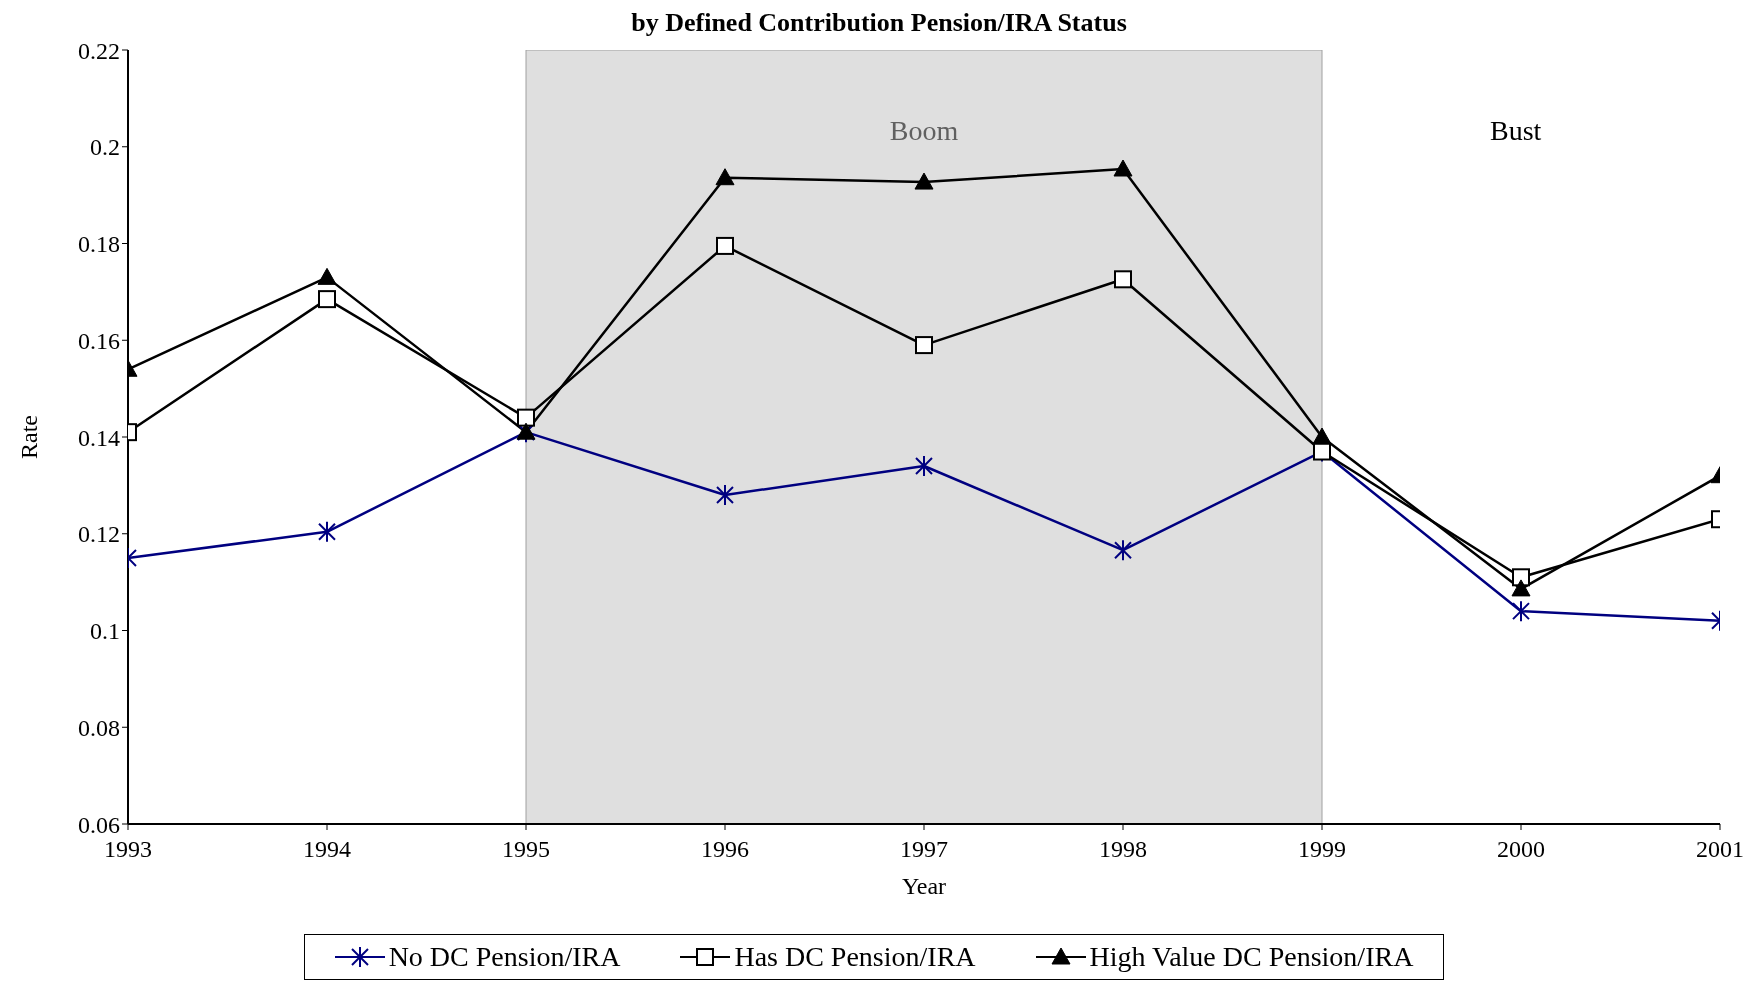 The width and height of the screenshot is (1758, 1003). I want to click on y-axis-title: Rate, so click(28, 437).